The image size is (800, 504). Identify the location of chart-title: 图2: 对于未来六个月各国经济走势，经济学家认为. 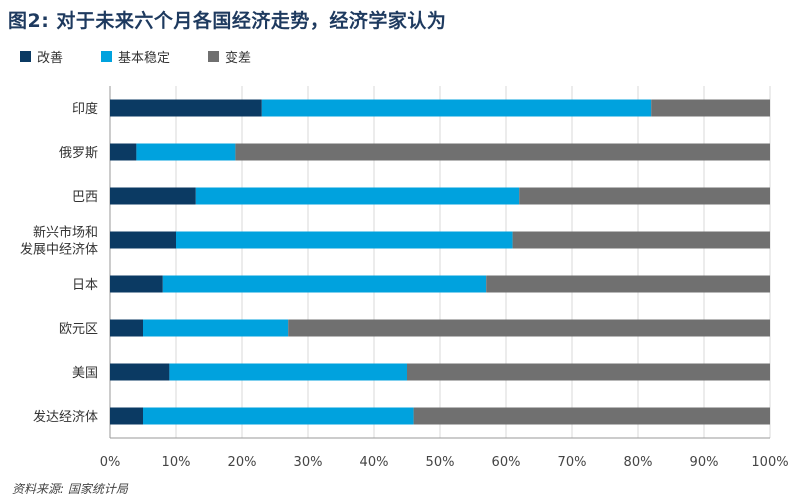
(227, 21).